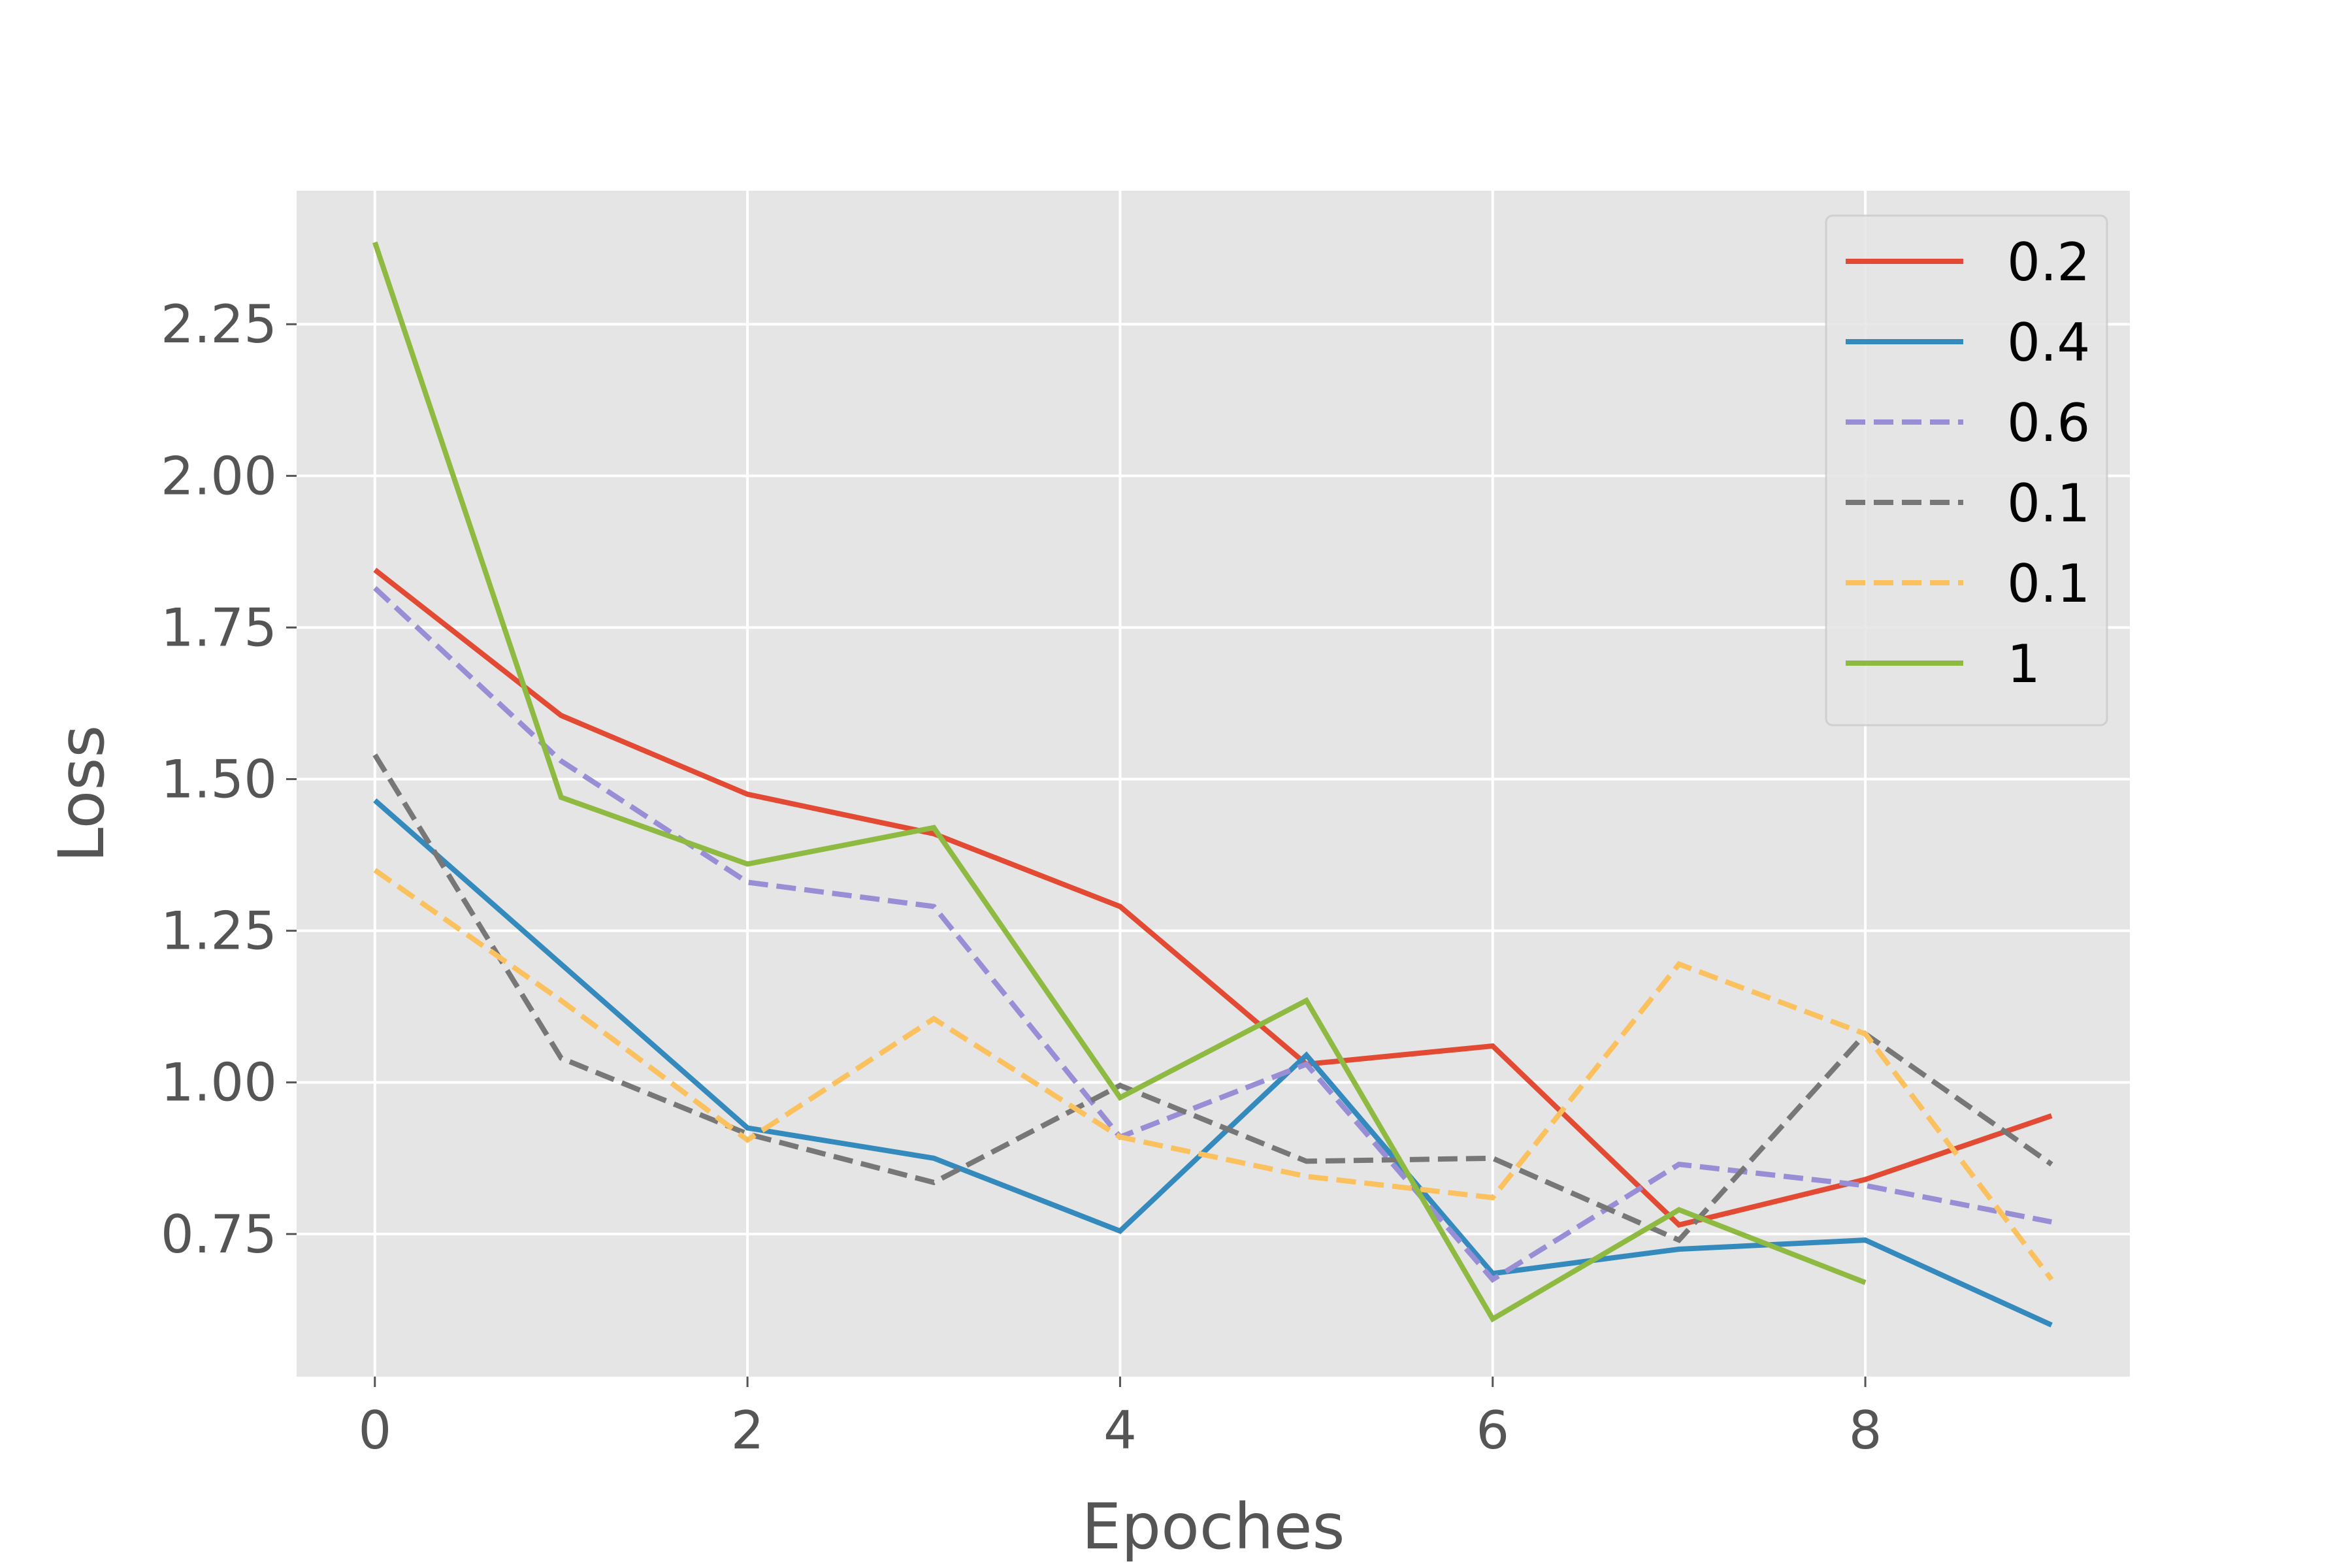 The image size is (2352, 1568). What do you see at coordinates (219, 1234) in the screenshot?
I see `y-tick-label: 0.75` at bounding box center [219, 1234].